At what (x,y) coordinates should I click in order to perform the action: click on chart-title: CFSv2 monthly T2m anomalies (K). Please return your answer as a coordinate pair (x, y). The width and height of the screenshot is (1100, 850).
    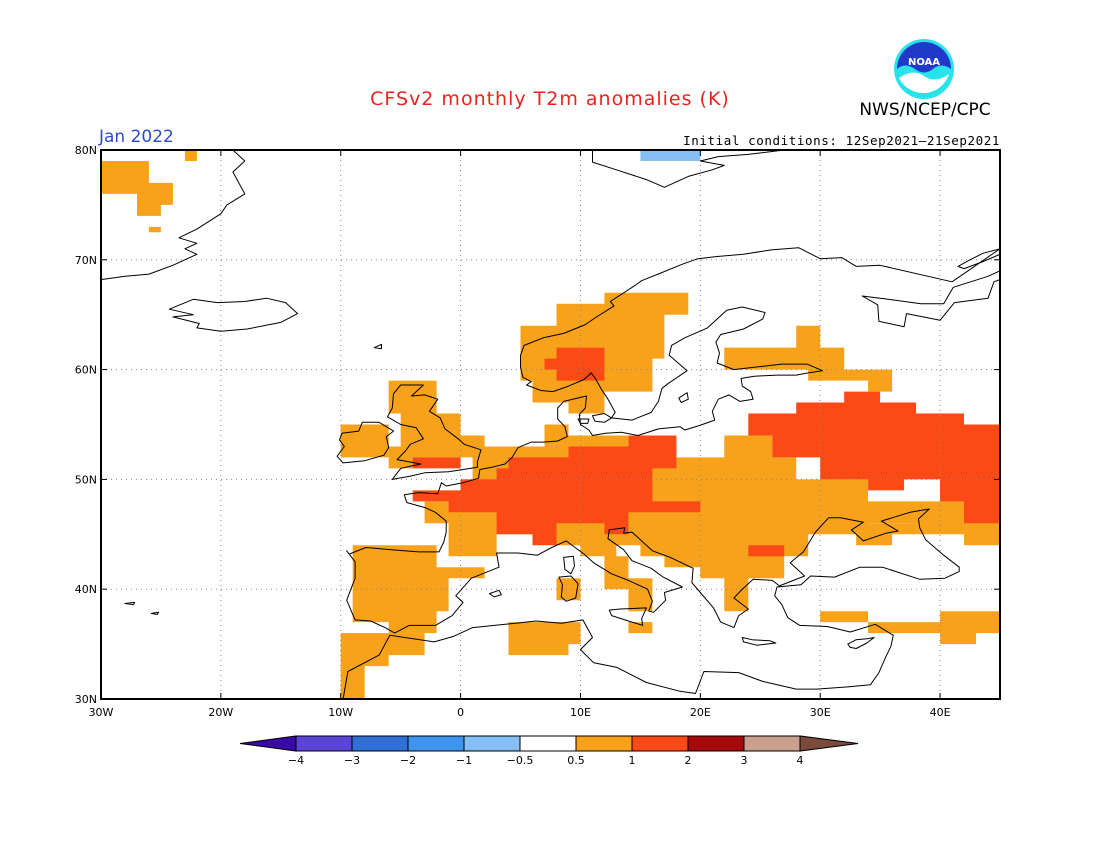
    Looking at the image, I should click on (550, 99).